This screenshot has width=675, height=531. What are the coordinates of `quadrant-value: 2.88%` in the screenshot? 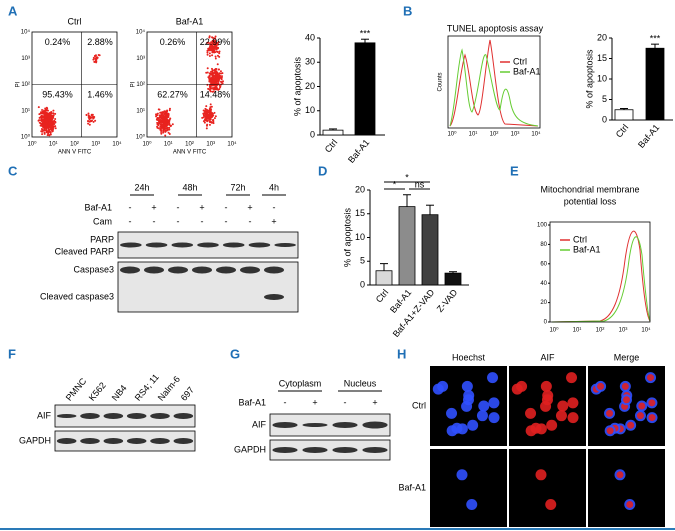 It's located at (100, 42).